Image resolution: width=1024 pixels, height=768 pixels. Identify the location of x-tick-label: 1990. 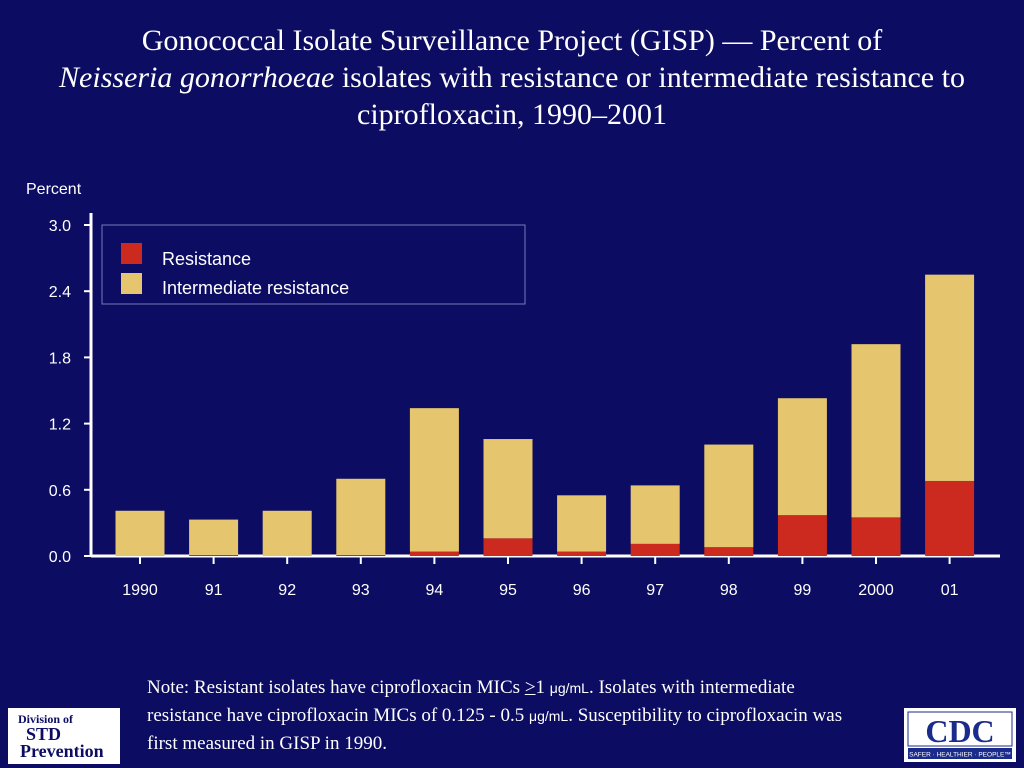
(140, 590).